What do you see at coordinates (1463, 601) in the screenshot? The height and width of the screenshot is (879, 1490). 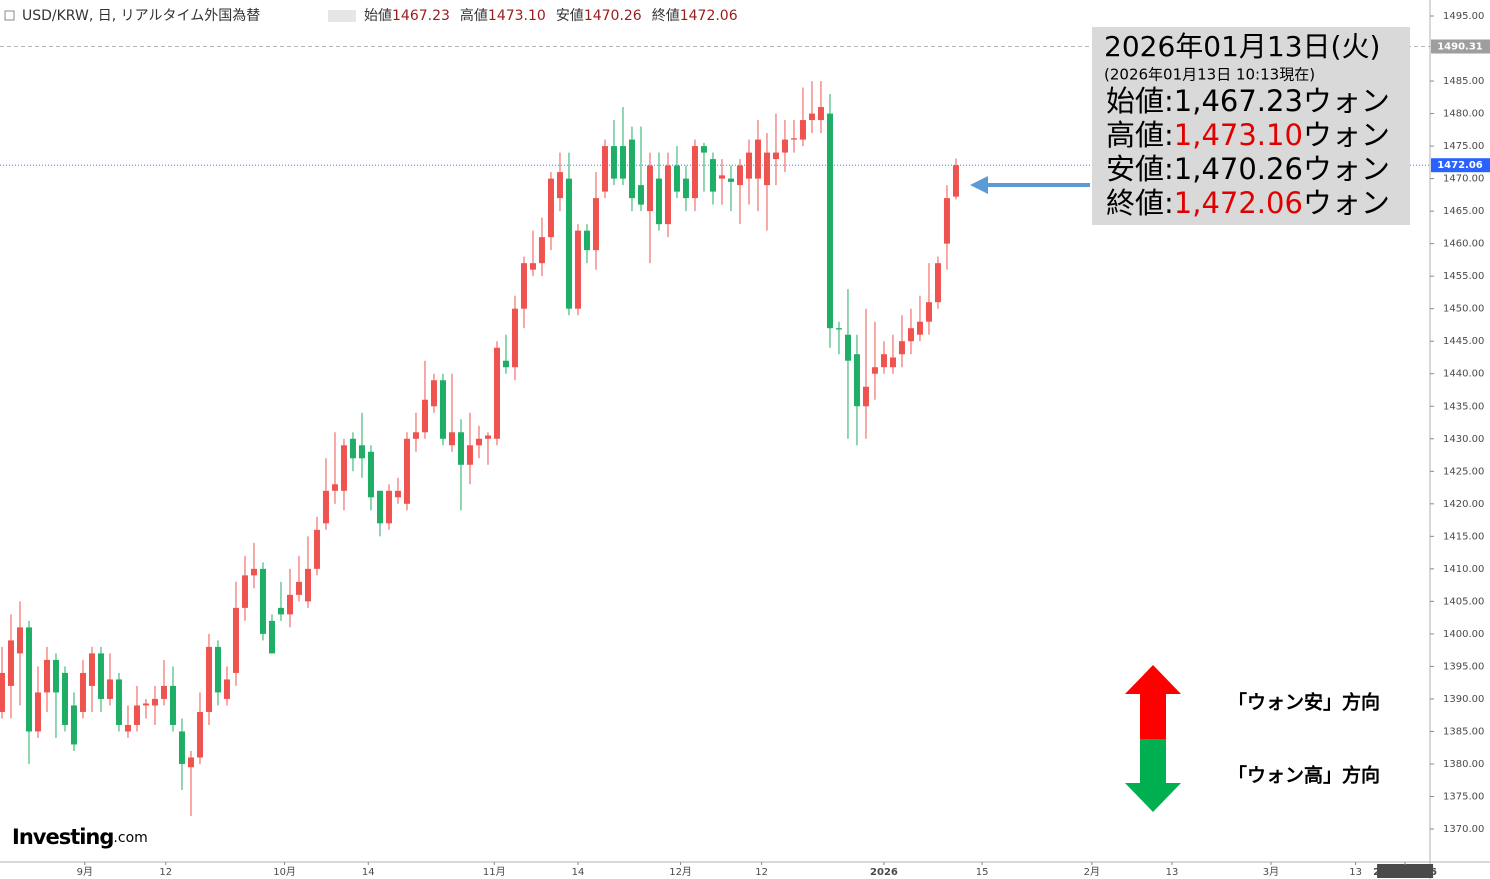 I see `y-tick-label: 1405.00` at bounding box center [1463, 601].